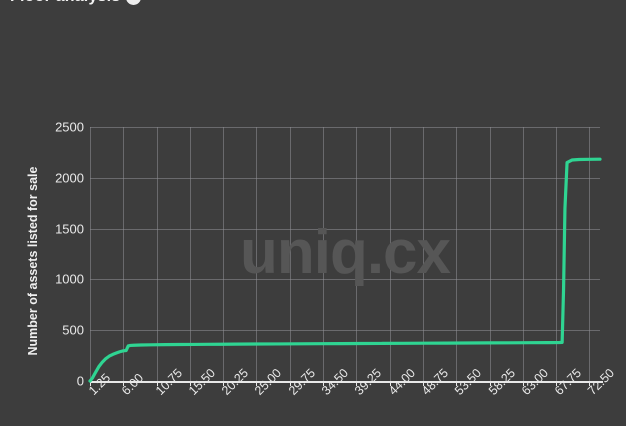 The height and width of the screenshot is (426, 626). What do you see at coordinates (69, 178) in the screenshot?
I see `y-tick-label: 2000` at bounding box center [69, 178].